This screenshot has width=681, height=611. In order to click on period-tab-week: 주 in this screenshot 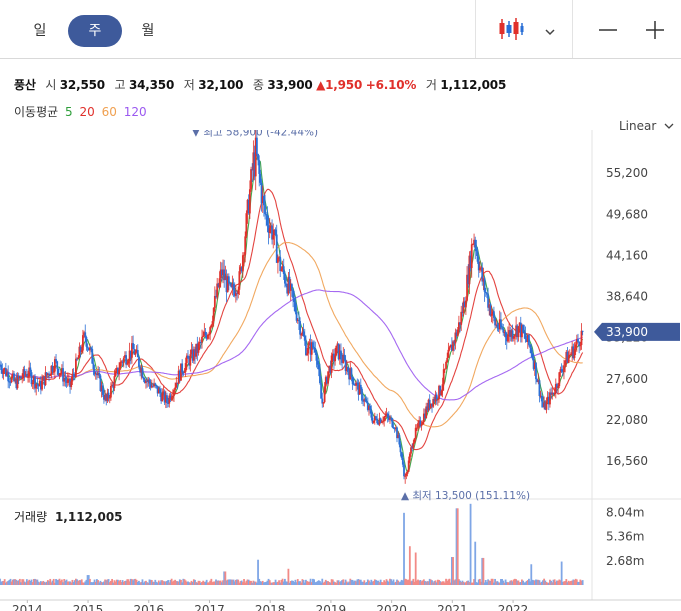, I will do `click(95, 31)`.